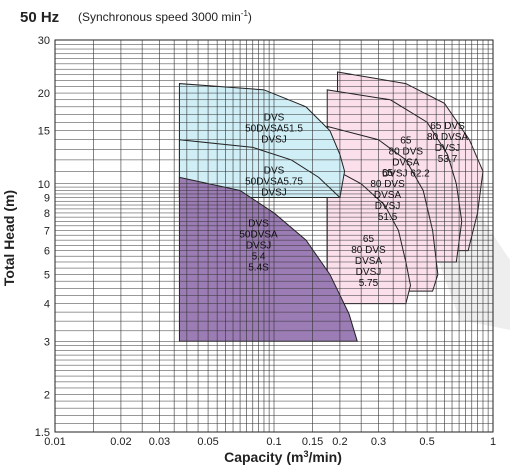 The width and height of the screenshot is (511, 471). I want to click on series-label-0-line-0: 65 DVS, so click(447, 126).